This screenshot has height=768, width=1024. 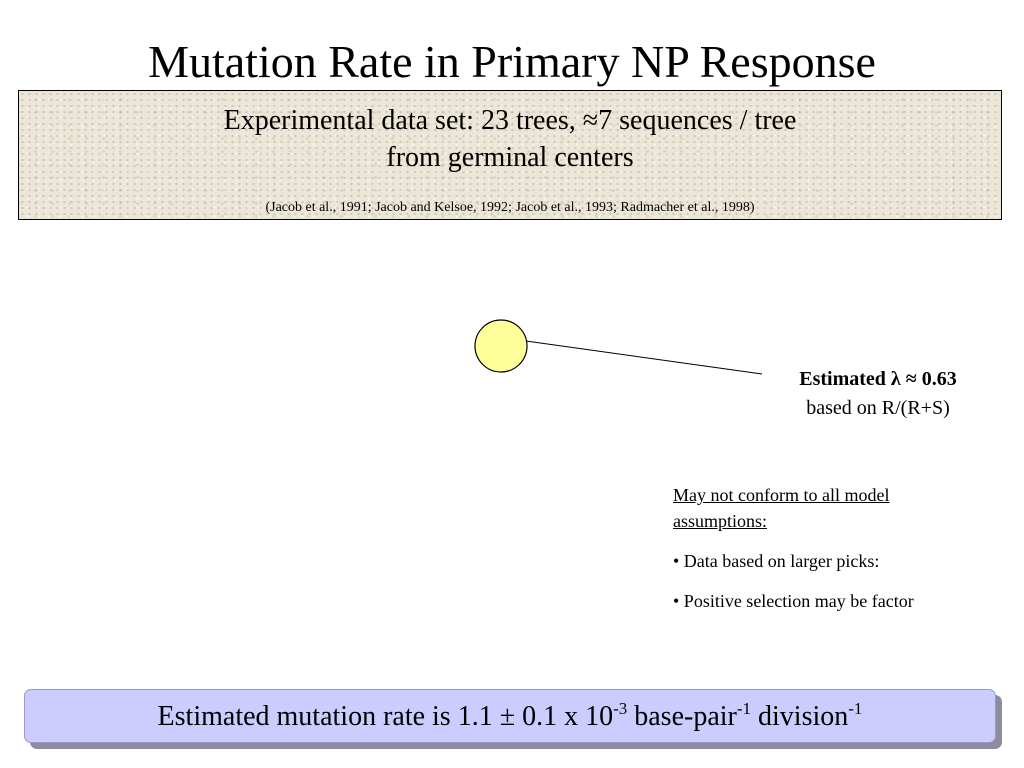 I want to click on dataset-line-2: from germinal centers, so click(x=510, y=157).